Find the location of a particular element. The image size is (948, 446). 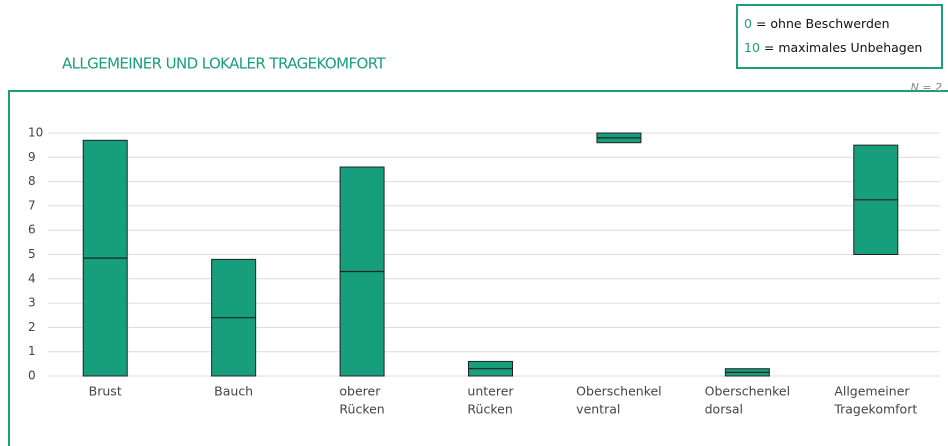

y-tick-label: 2 is located at coordinates (32, 327).